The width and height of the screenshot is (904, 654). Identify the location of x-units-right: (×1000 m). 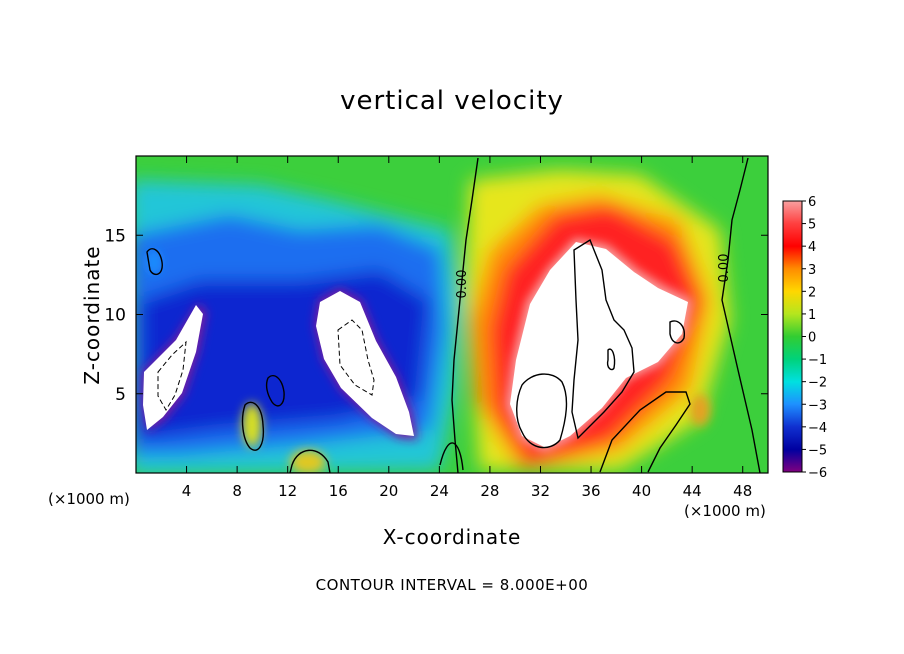
(725, 511).